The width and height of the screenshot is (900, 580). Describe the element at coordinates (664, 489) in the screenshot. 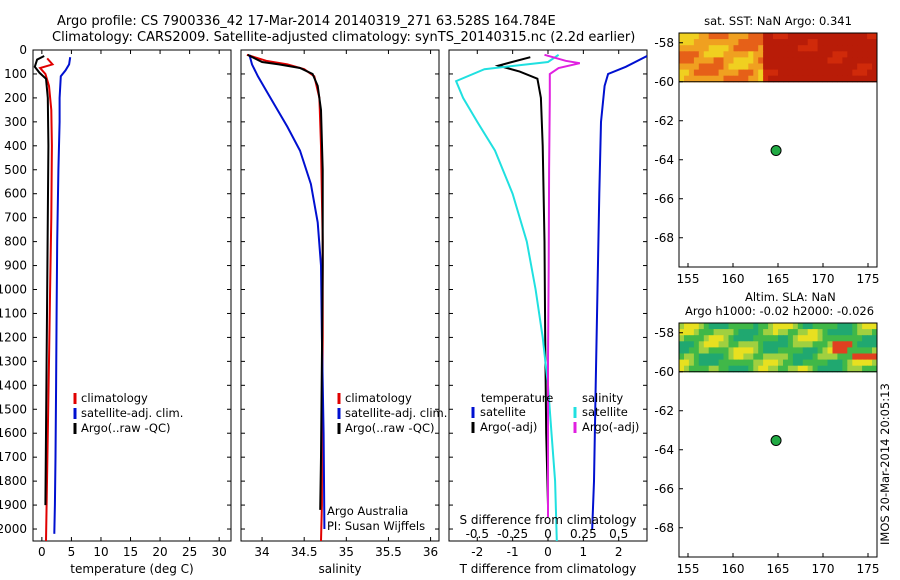

I see `sla_map-ytick-label: -66` at that location.